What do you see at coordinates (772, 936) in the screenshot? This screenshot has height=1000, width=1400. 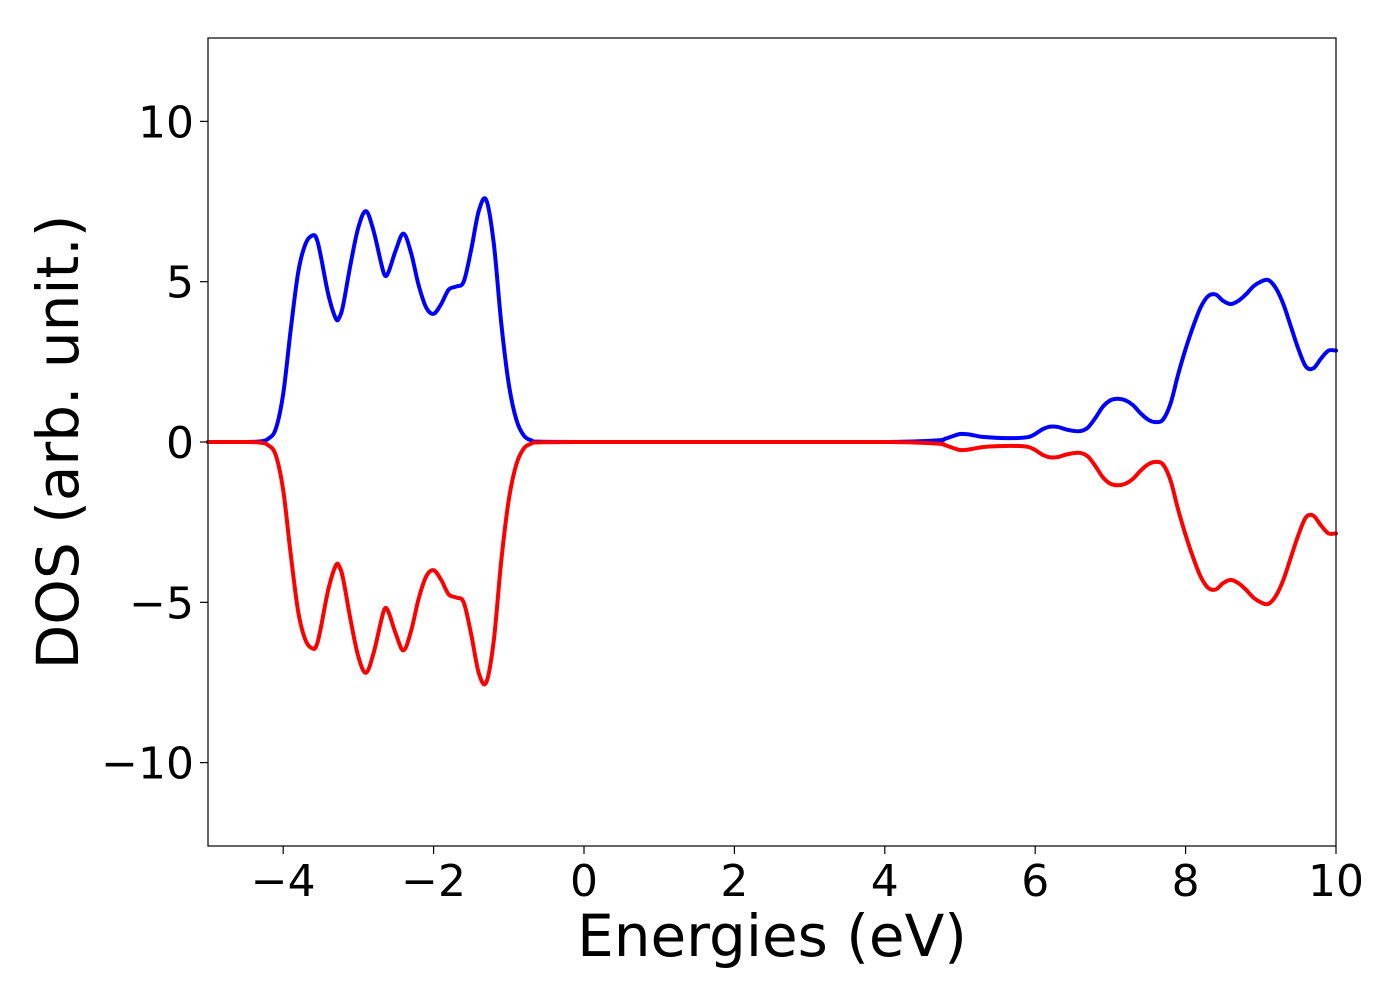 I see `x-axis-label: Energies (eV)` at bounding box center [772, 936].